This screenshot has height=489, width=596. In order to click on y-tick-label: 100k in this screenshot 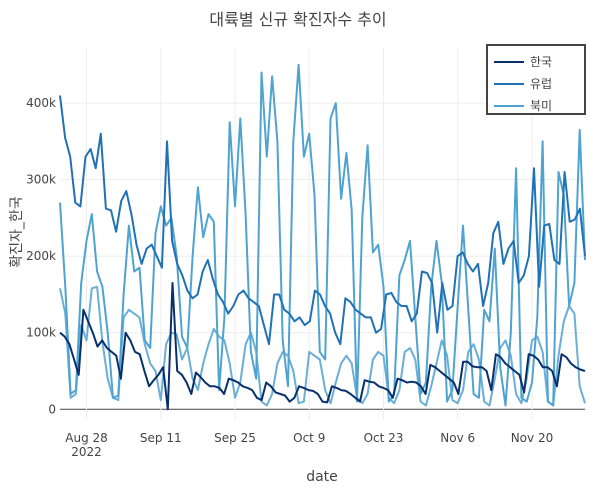, I will do `click(41, 333)`.